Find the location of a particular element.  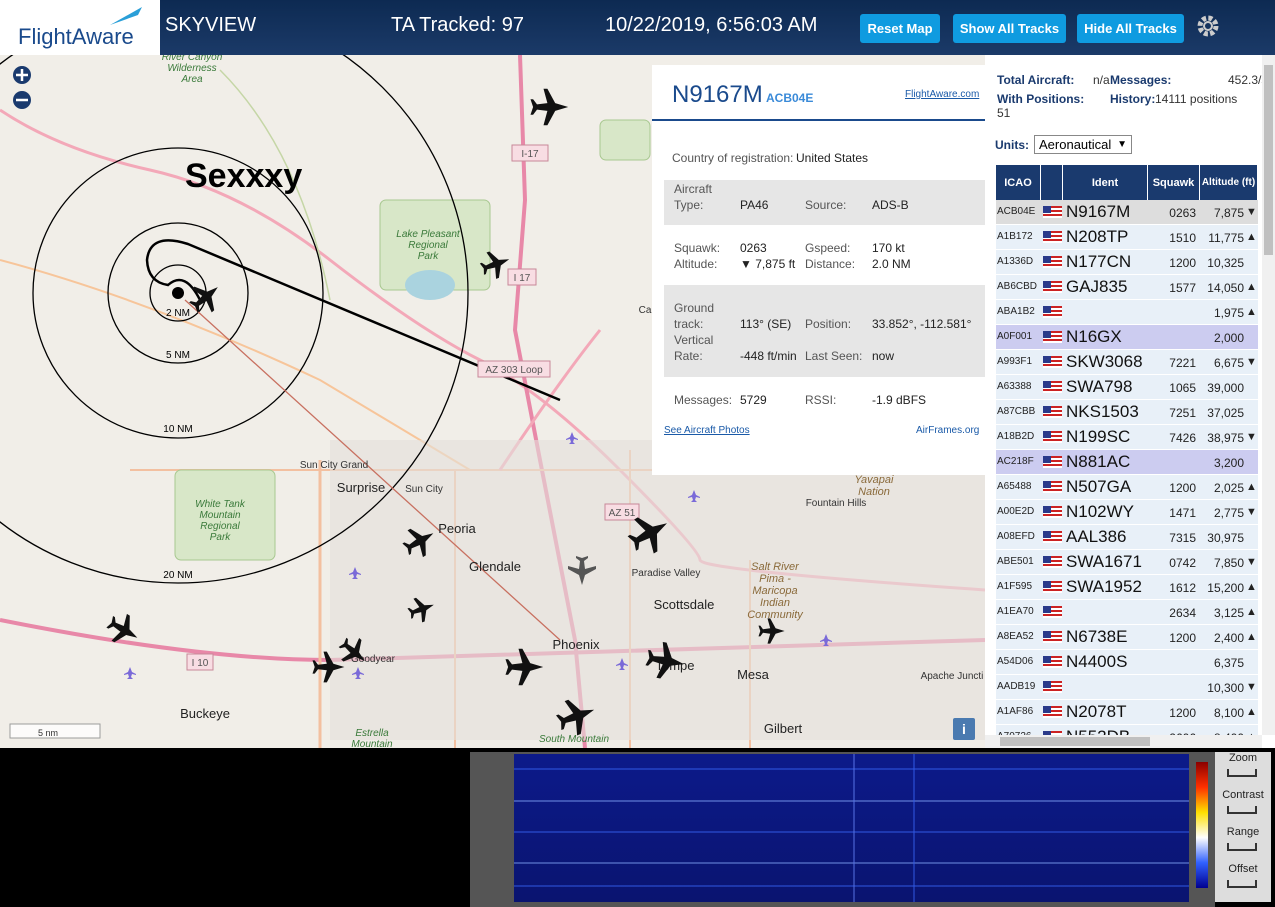

table-row: A1F595 SWA1952 1612 15,200 ▲ is located at coordinates (1127, 587).